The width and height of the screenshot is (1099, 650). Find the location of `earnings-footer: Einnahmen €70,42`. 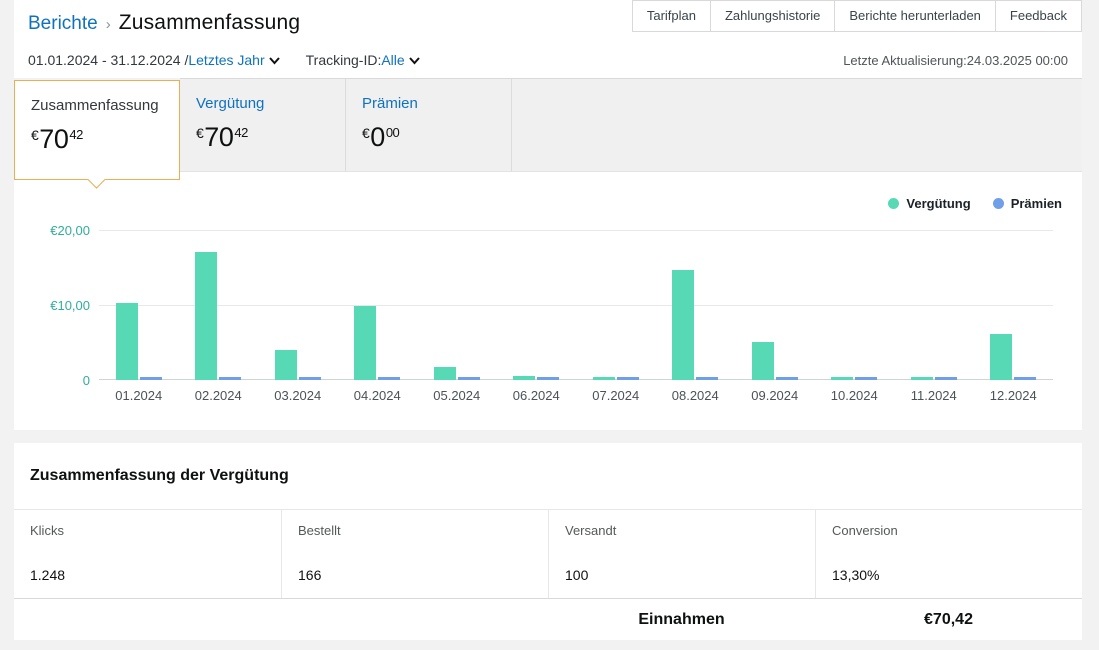

earnings-footer: Einnahmen €70,42 is located at coordinates (548, 619).